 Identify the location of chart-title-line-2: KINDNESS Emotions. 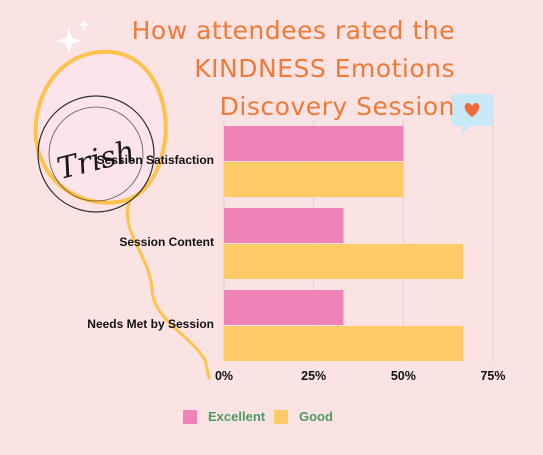
(324, 68).